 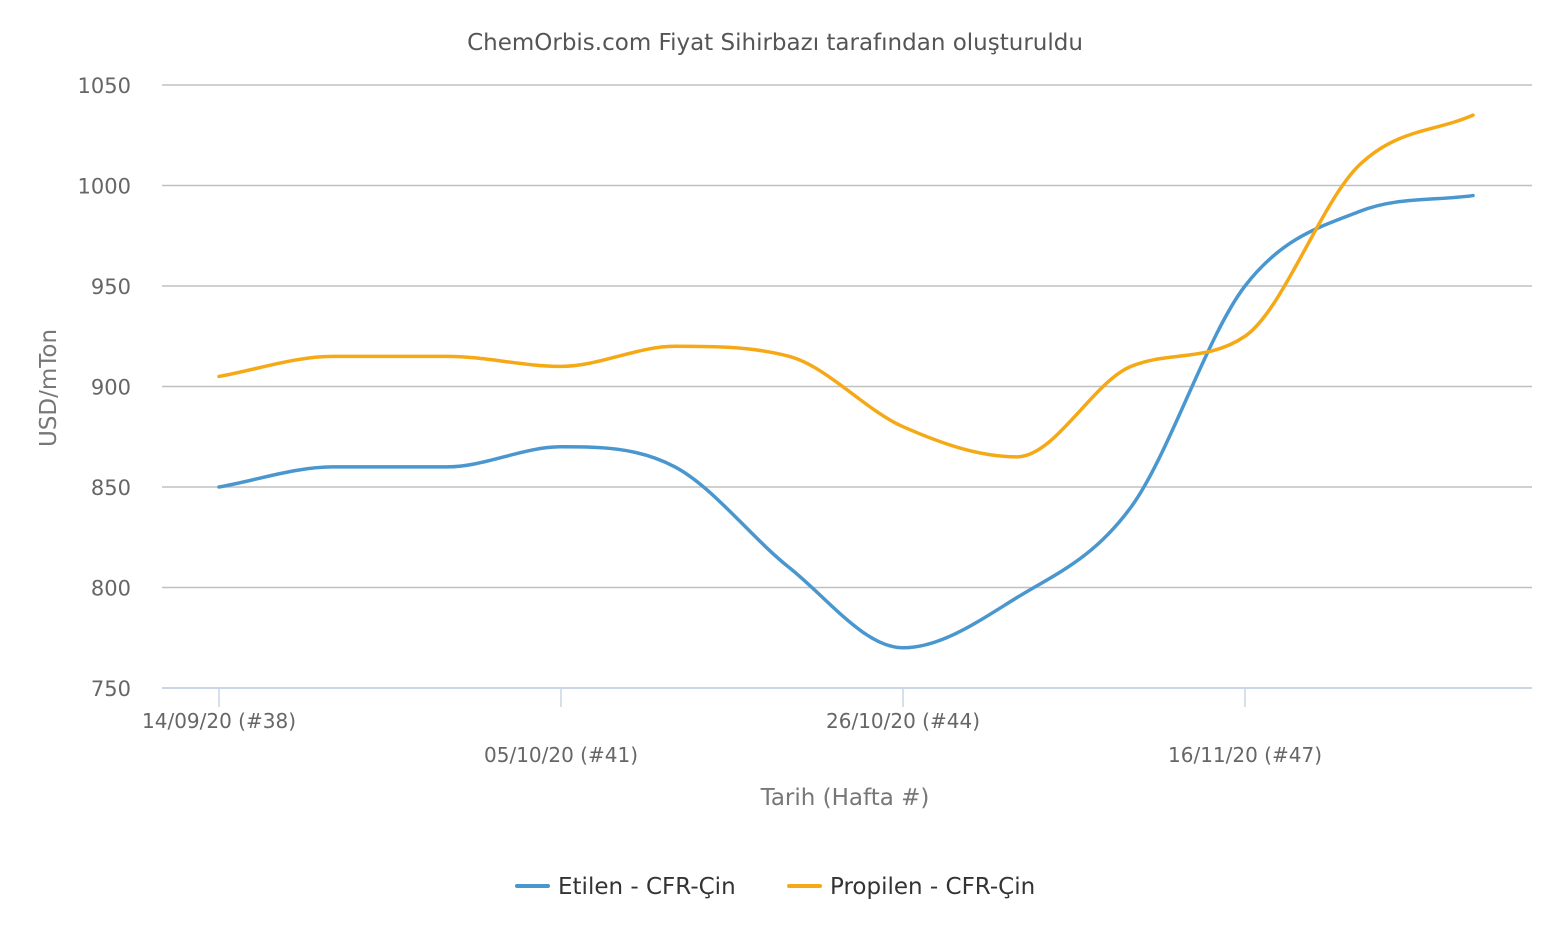 What do you see at coordinates (775, 887) in the screenshot?
I see `legend: Etilen - CFR-Çin Propilen - CFR-Çin` at bounding box center [775, 887].